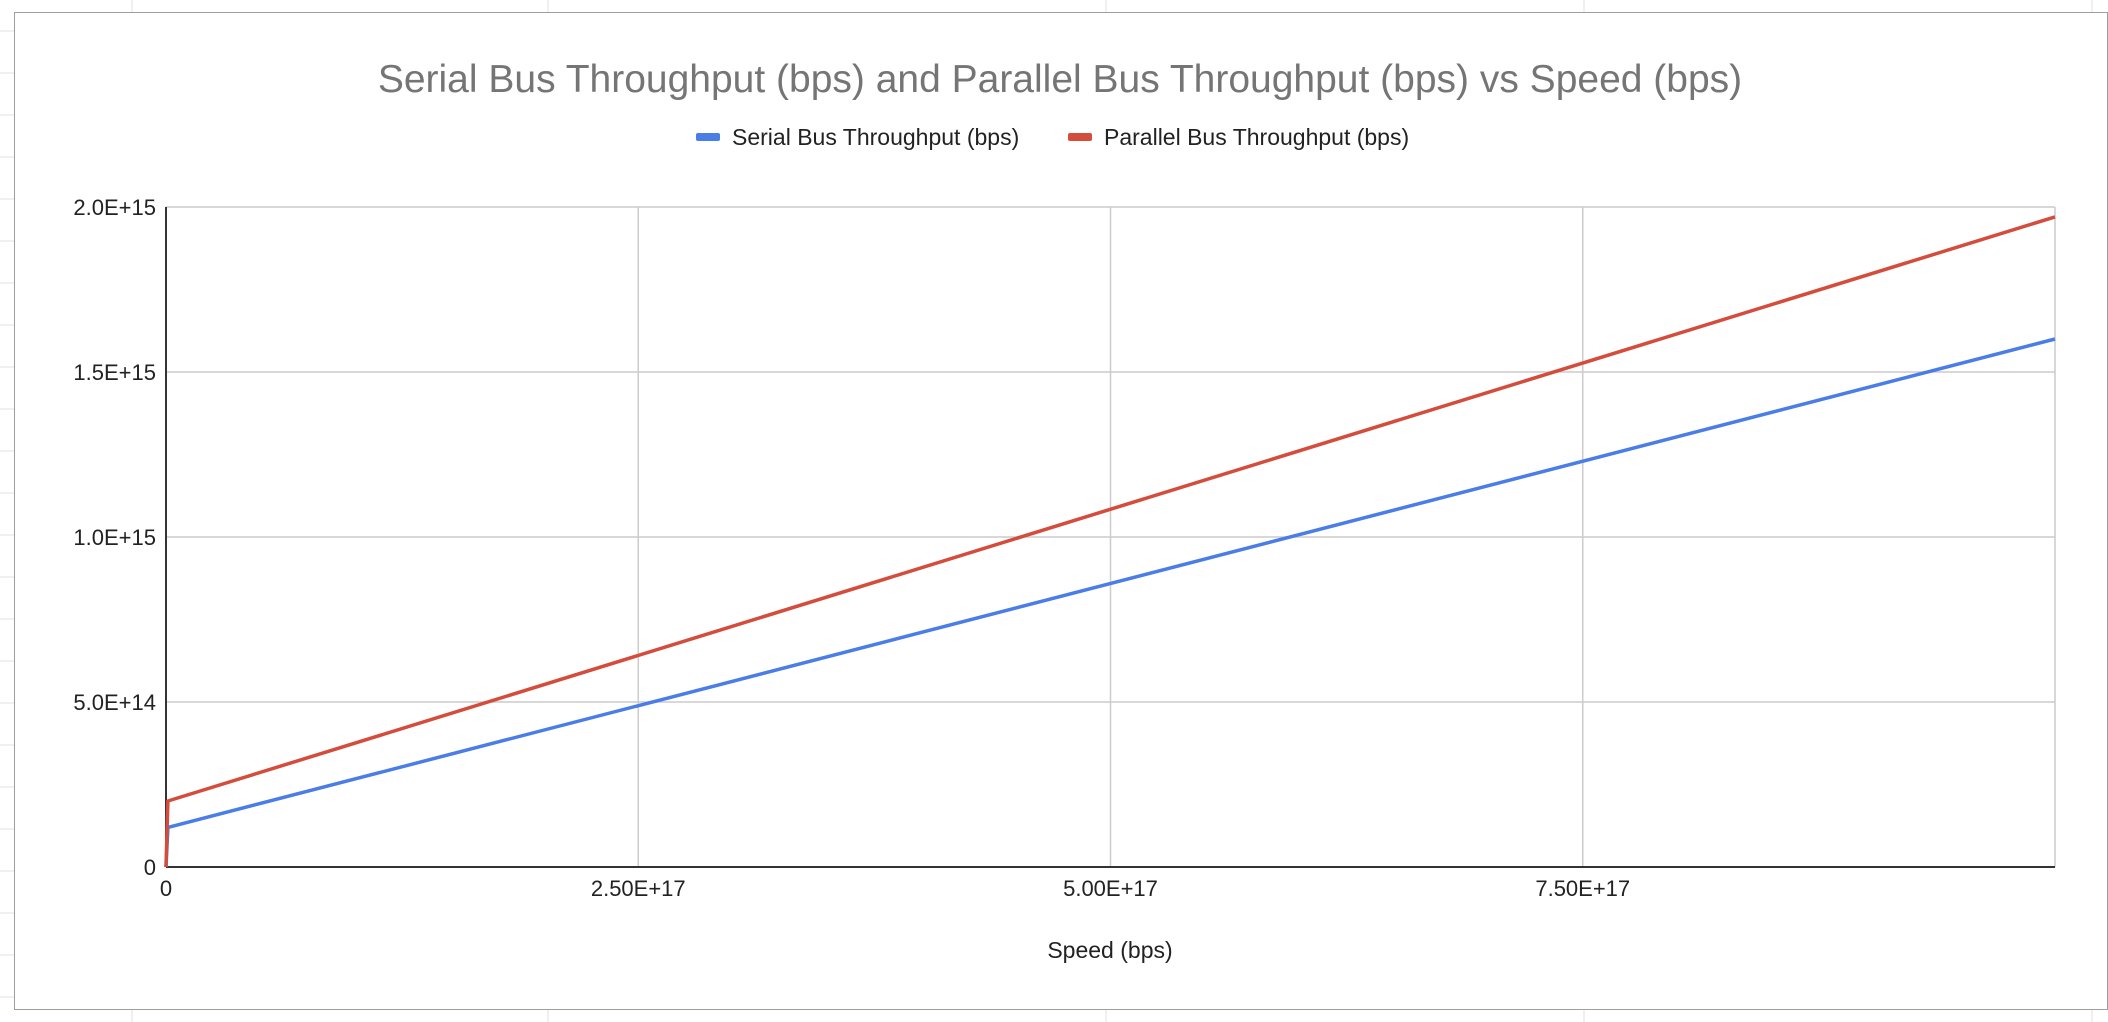 The width and height of the screenshot is (2108, 1022). Describe the element at coordinates (875, 137) in the screenshot. I see `legend-label: Serial Bus Throughput (bps)` at that location.